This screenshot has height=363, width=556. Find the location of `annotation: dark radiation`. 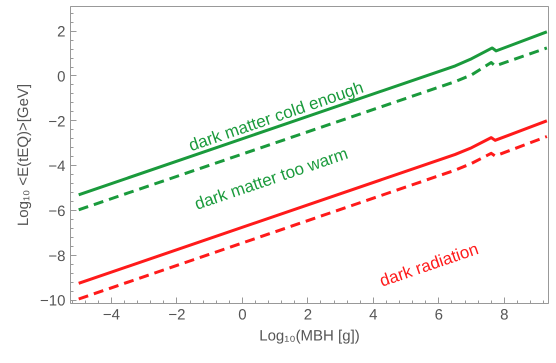

annotation: dark radiation is located at coordinates (429, 265).